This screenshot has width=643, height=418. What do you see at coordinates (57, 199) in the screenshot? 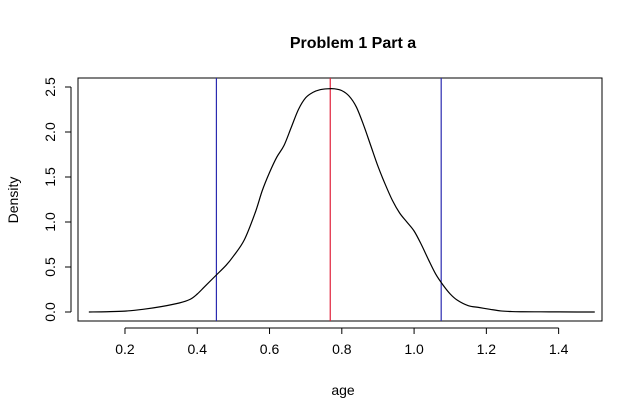
I see `y-axis: 0.0 0.5 1.0 1.5 2.0 2.5` at bounding box center [57, 199].